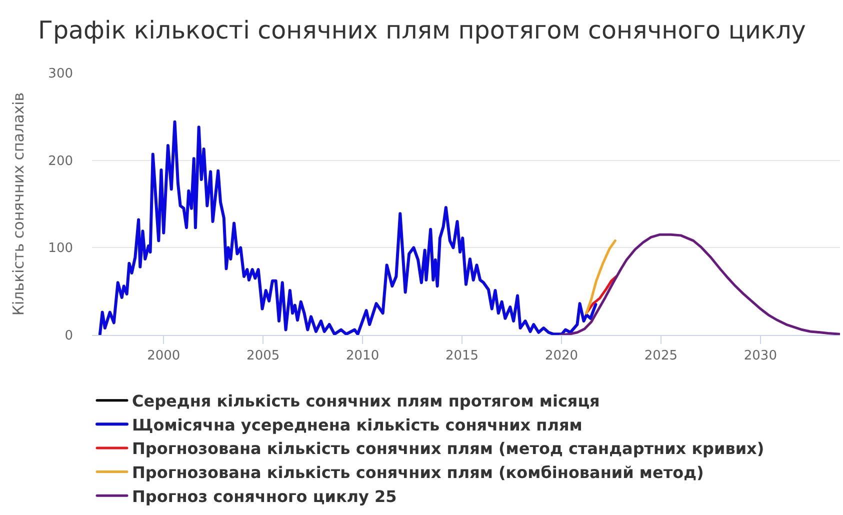  I want to click on x-tick-label: 2000, so click(163, 356).